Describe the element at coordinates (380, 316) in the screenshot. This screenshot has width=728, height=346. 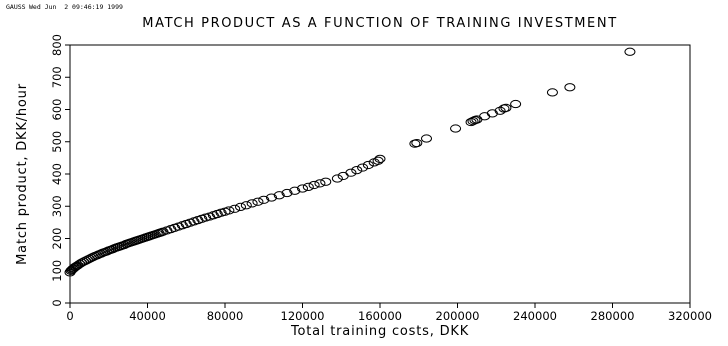
I see `x-tick-label: 160000` at that location.